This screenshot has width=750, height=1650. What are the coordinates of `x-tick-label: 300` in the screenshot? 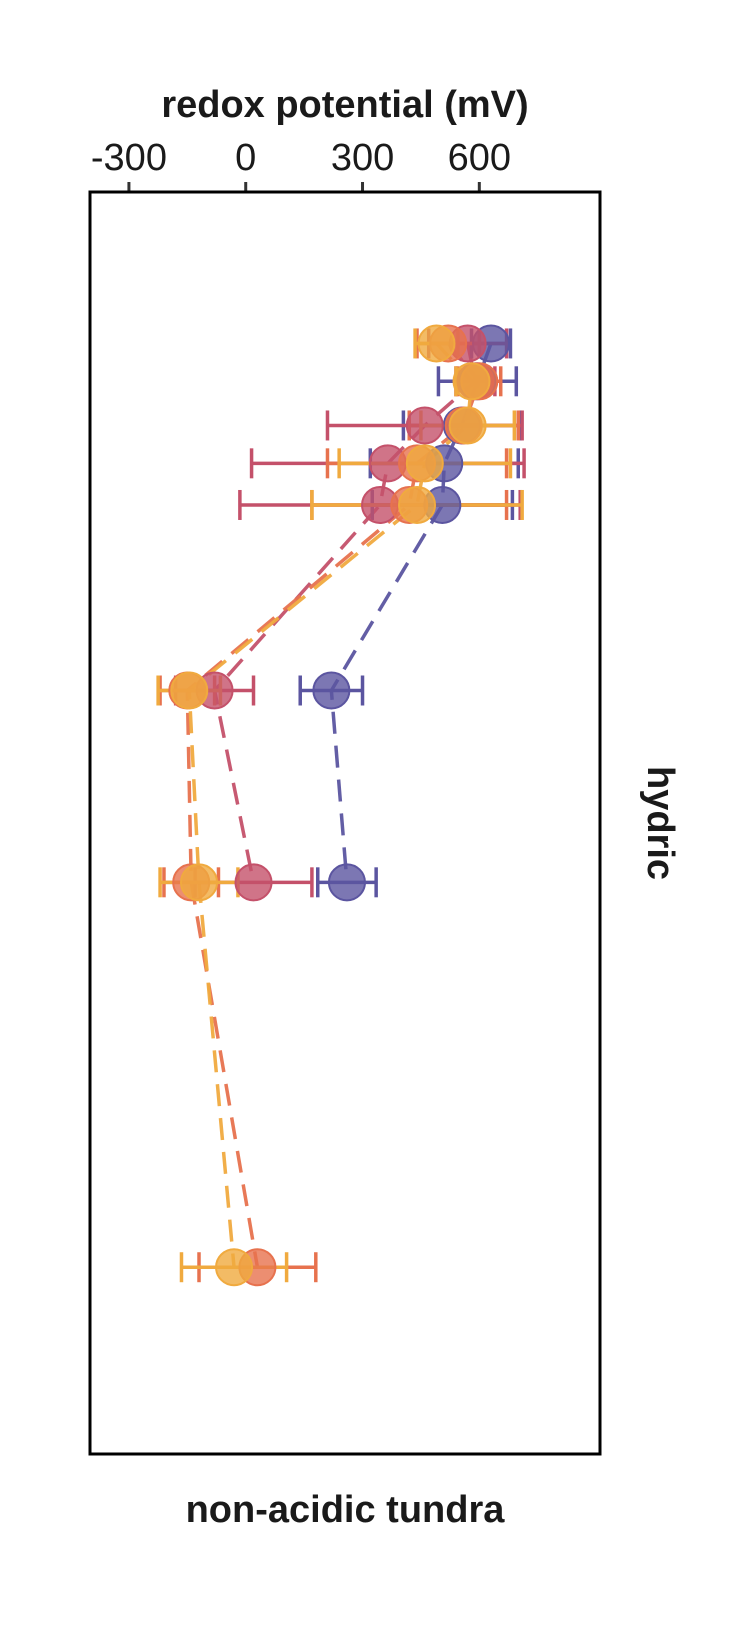 It's located at (362, 158).